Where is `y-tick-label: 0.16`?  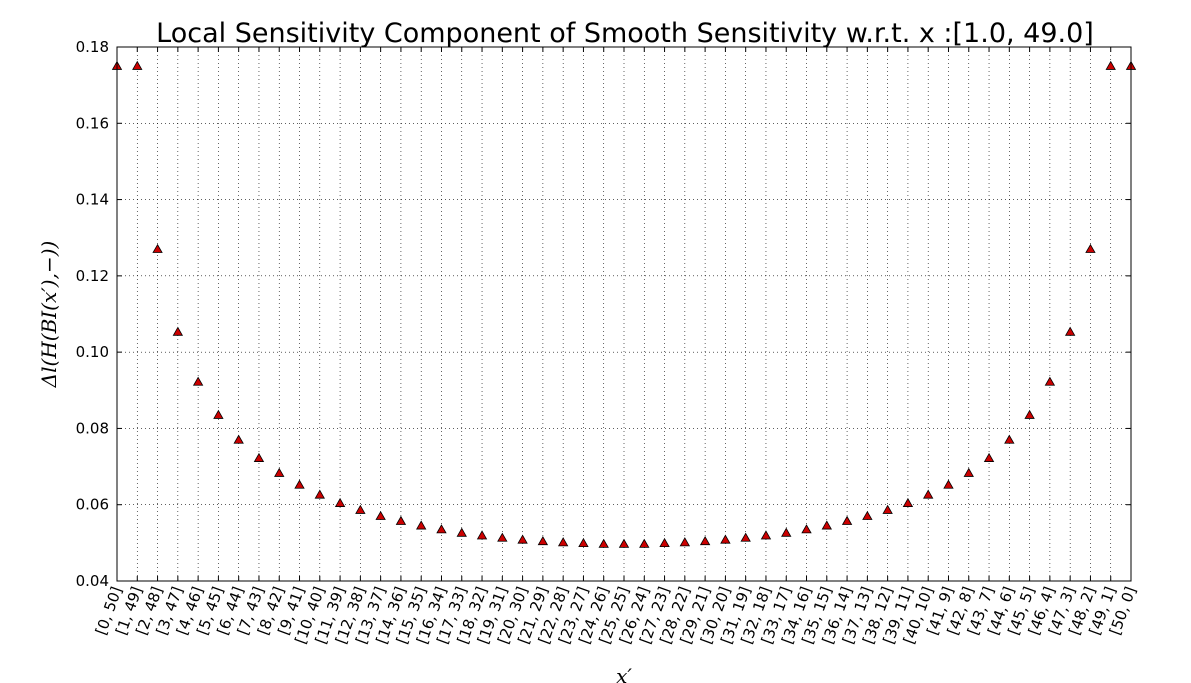 y-tick-label: 0.16 is located at coordinates (92, 123).